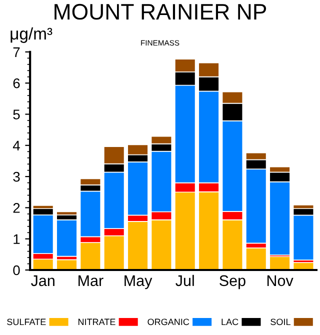 The image size is (320, 335). What do you see at coordinates (16, 52) in the screenshot?
I see `y-tick-label: 7` at bounding box center [16, 52].